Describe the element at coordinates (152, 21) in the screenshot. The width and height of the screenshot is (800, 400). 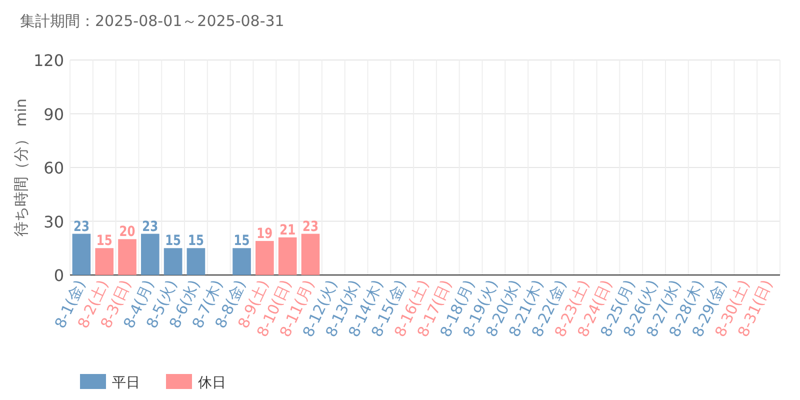
I see `chart-title: 集計期間：2025-08-01～2025-08-31` at that location.